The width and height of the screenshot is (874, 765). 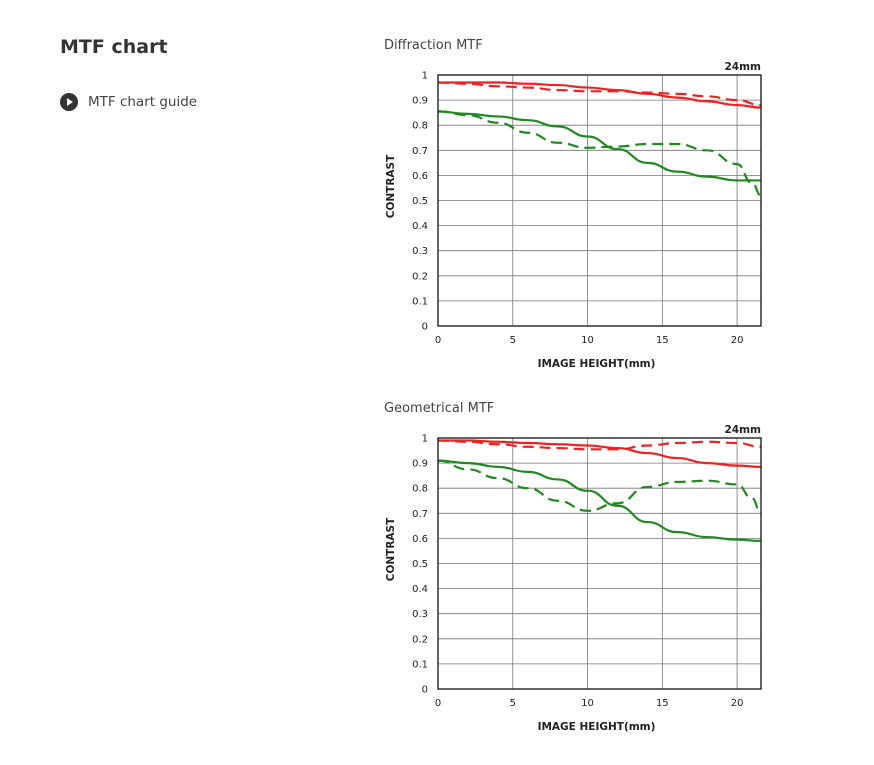 What do you see at coordinates (143, 102) in the screenshot?
I see `mtf-chart-guide-label: MTF chart guide` at bounding box center [143, 102].